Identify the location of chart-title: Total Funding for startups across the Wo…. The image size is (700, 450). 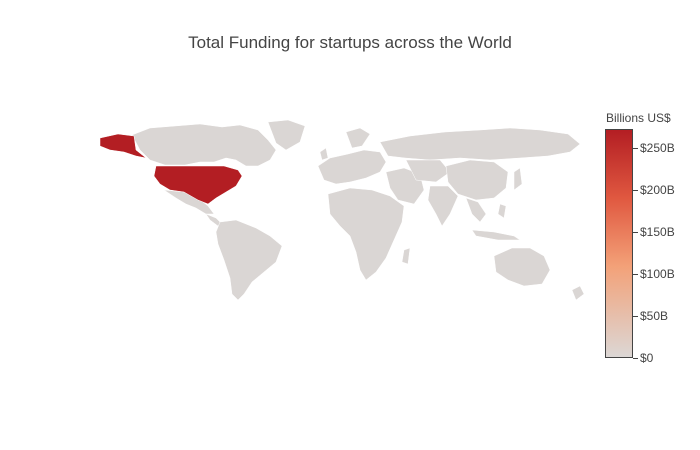
(350, 42).